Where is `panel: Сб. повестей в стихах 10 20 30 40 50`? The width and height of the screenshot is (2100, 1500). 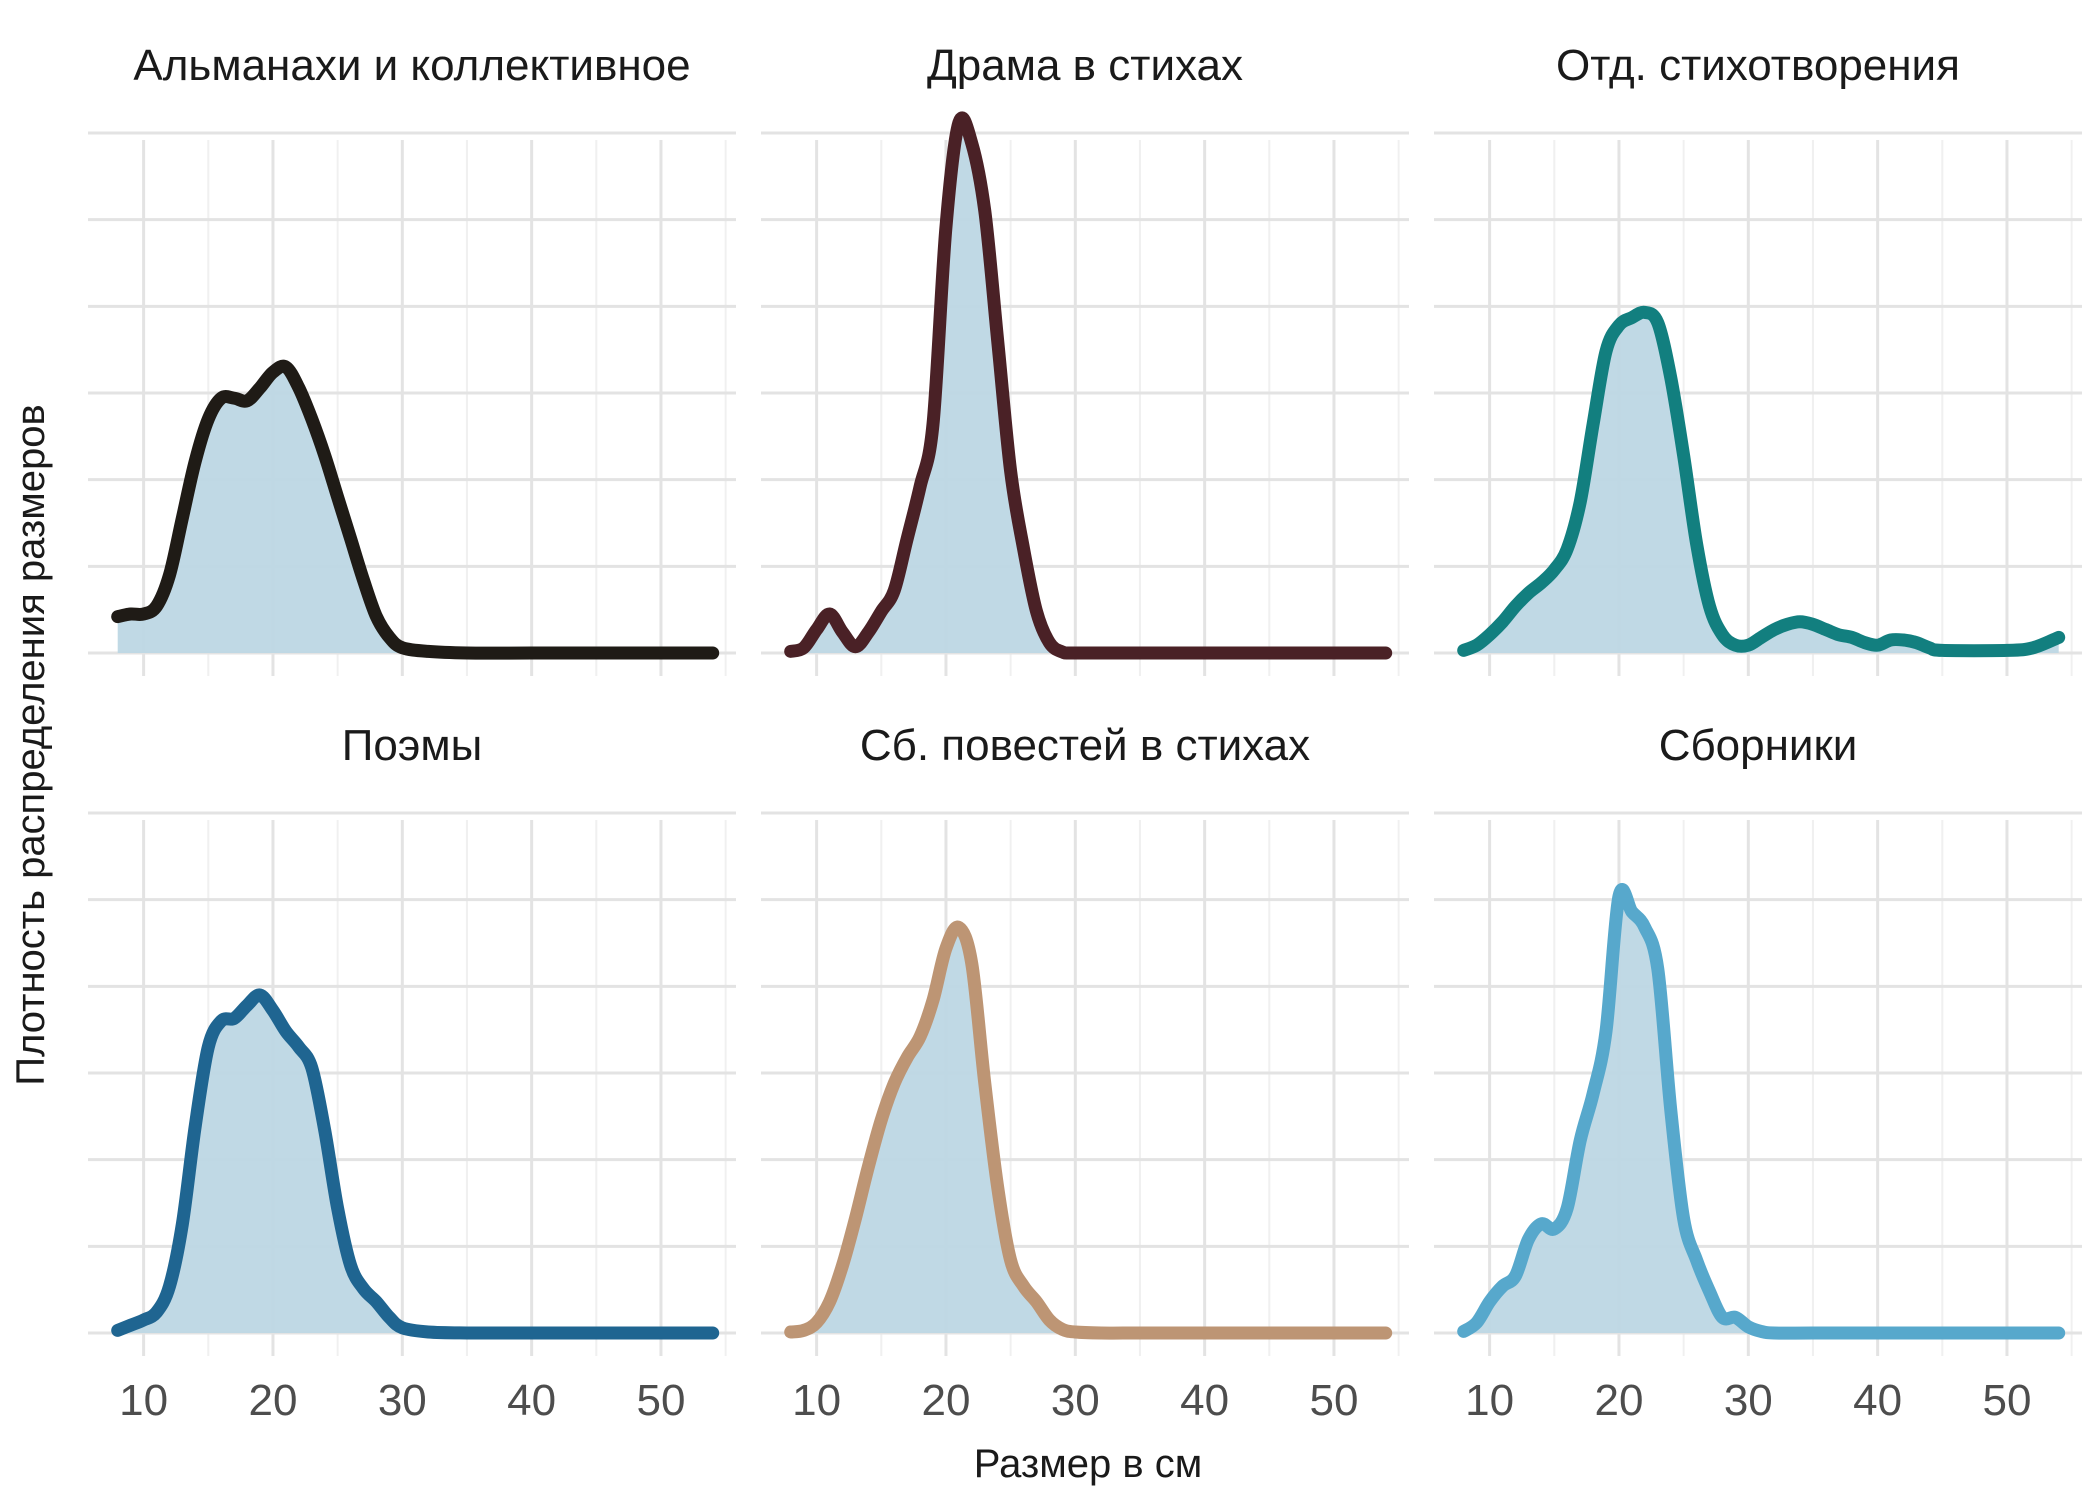
panel: Сб. повестей в стихах 10 20 30 40 50 is located at coordinates (1085, 1073).